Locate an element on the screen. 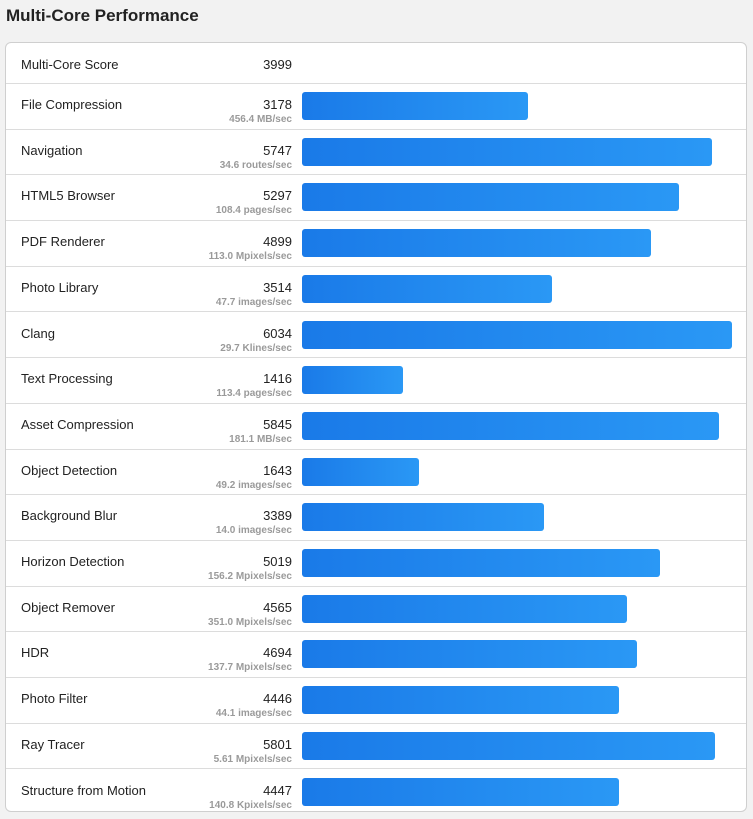 Image resolution: width=753 pixels, height=819 pixels. benchmark-row: HDR 4694 137.7 Mpixels/sec is located at coordinates (376, 655).